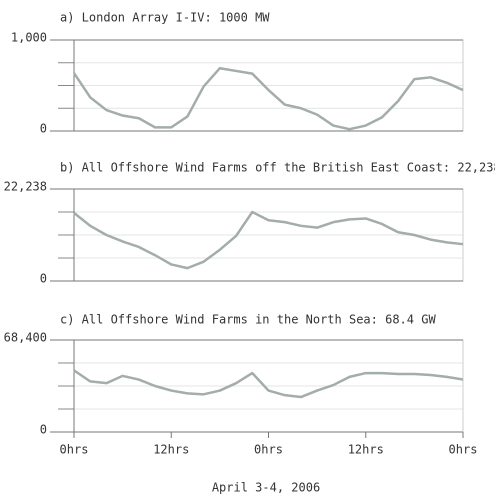  Describe the element at coordinates (266, 488) in the screenshot. I see `x-axis-label: April 3-4, 2006` at that location.